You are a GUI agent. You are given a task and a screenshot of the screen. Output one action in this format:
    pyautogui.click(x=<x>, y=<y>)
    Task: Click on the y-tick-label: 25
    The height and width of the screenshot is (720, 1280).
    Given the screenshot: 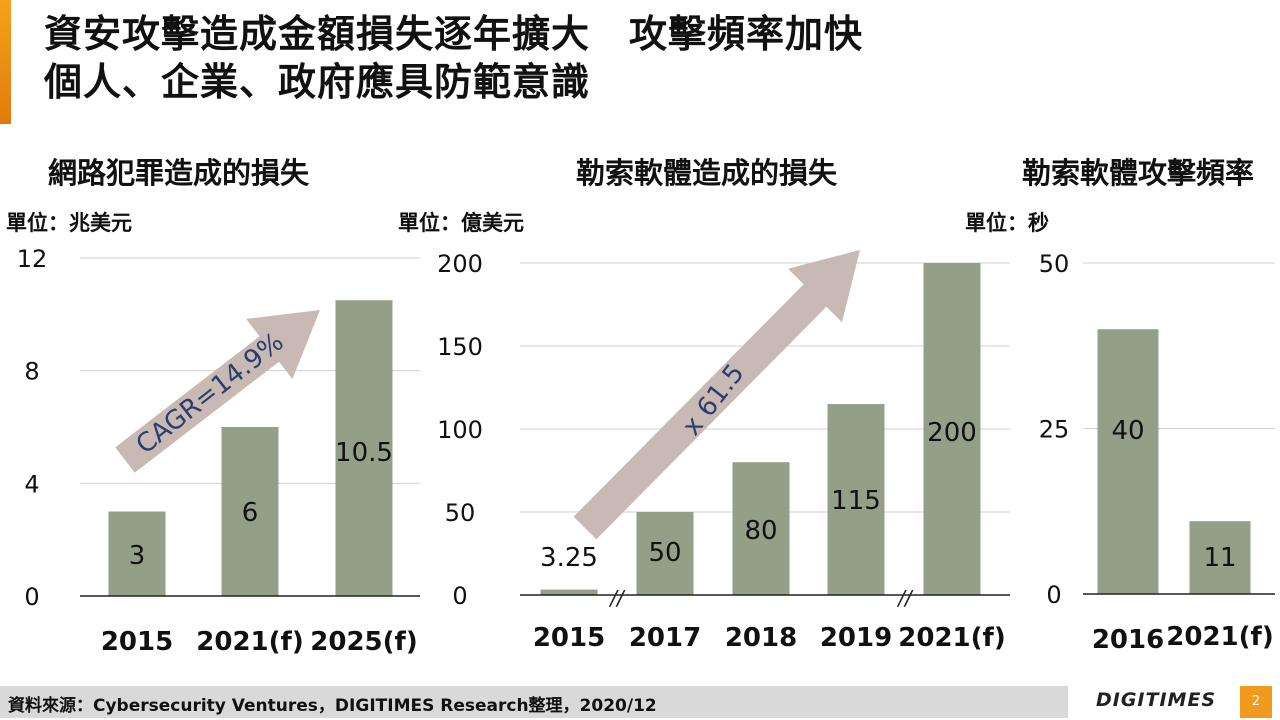 What is the action you would take?
    pyautogui.click(x=1054, y=430)
    